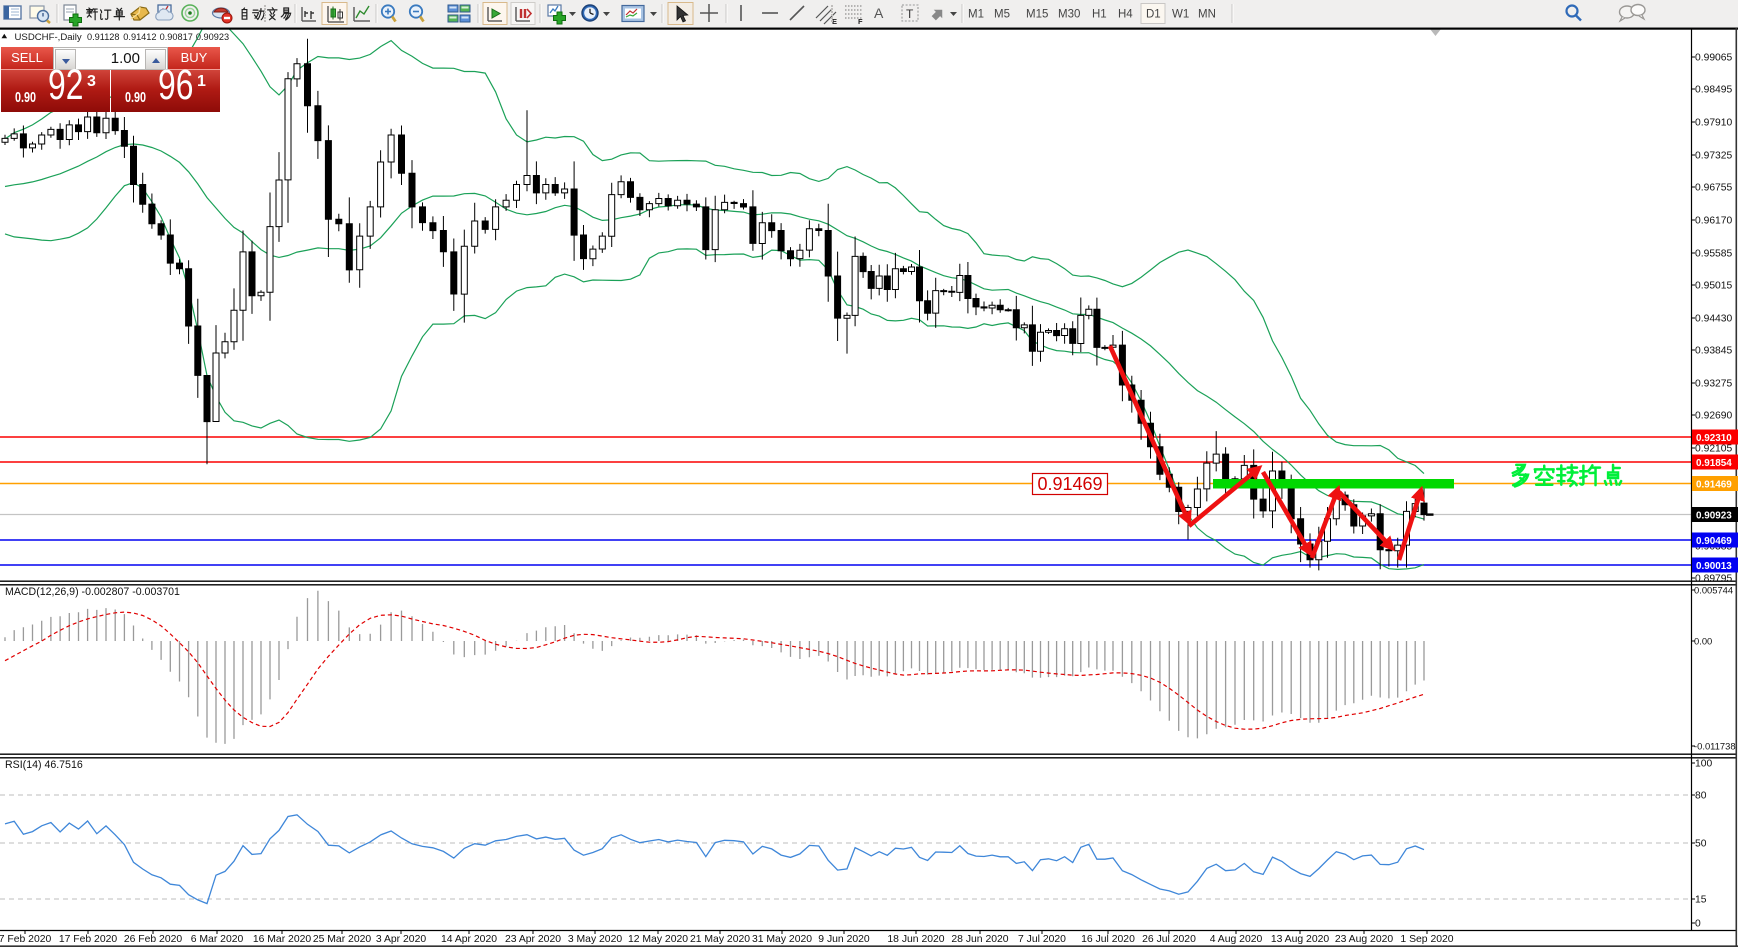 The height and width of the screenshot is (947, 1738). What do you see at coordinates (976, 15) in the screenshot?
I see `svg-text: M1` at bounding box center [976, 15].